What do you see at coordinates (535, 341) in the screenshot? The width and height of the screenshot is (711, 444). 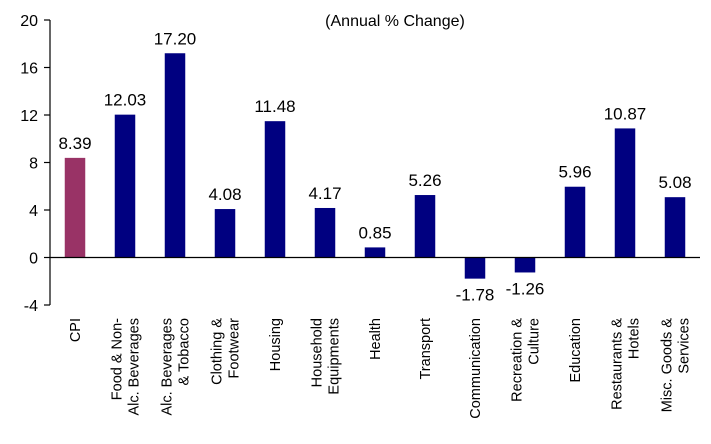 I see `category-label: Culture` at bounding box center [535, 341].